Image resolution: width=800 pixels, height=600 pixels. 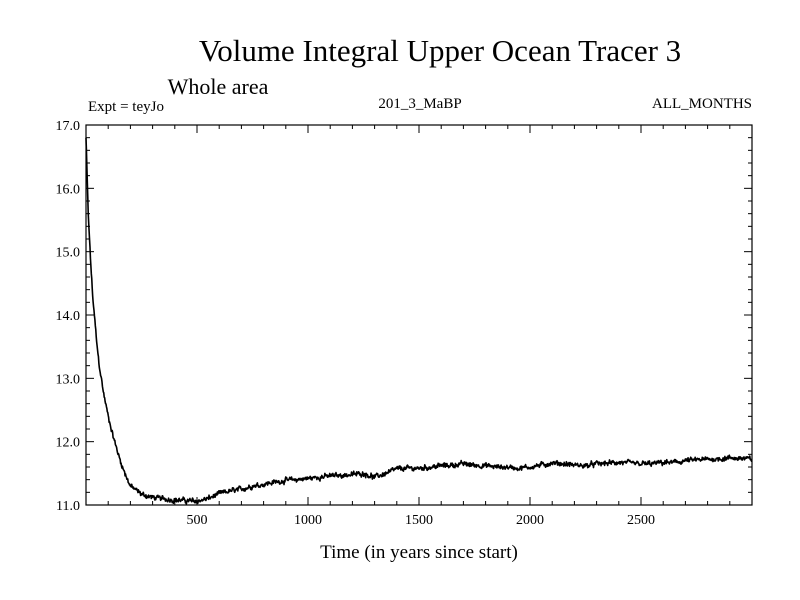 I want to click on run-label: 201_3_MaBP, so click(x=419, y=104).